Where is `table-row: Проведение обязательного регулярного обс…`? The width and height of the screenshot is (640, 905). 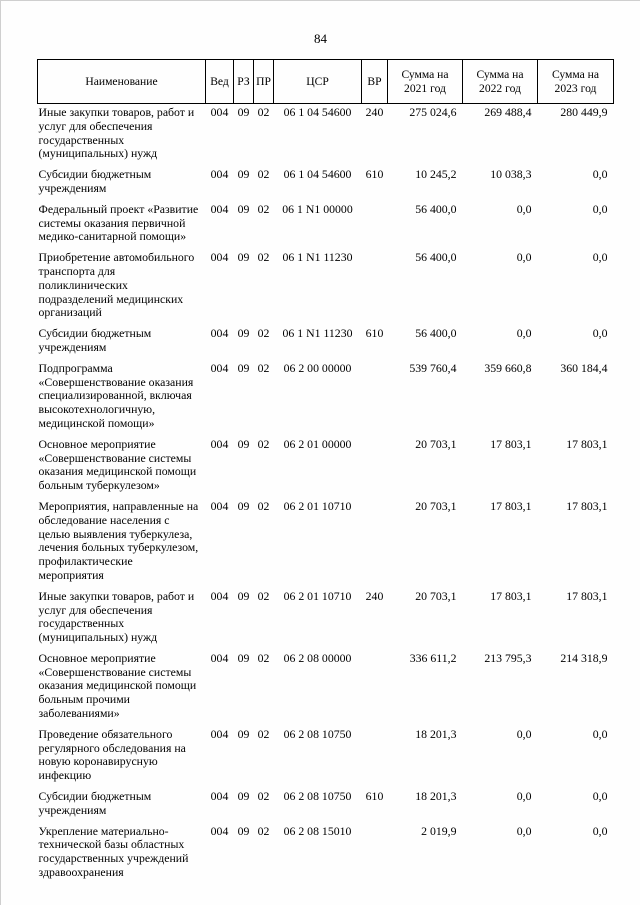 table-row: Проведение обязательного регулярного обс… is located at coordinates (326, 757).